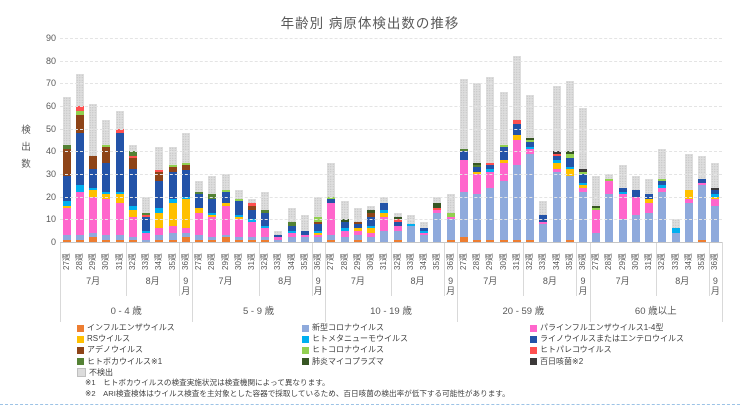 The height and width of the screenshot is (406, 740). What do you see at coordinates (602, 327) in the screenshot?
I see `legend-label-parainfluenza: パラインフルエンザウイルス1-4型` at bounding box center [602, 327].